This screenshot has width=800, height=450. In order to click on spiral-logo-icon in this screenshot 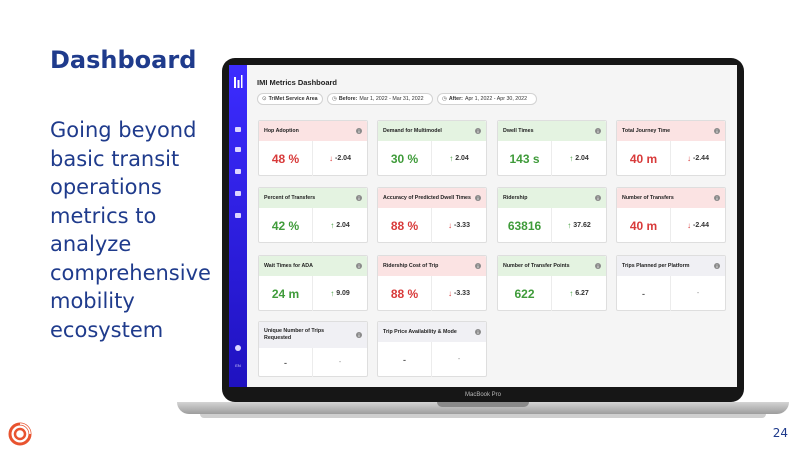, I will do `click(20, 434)`.